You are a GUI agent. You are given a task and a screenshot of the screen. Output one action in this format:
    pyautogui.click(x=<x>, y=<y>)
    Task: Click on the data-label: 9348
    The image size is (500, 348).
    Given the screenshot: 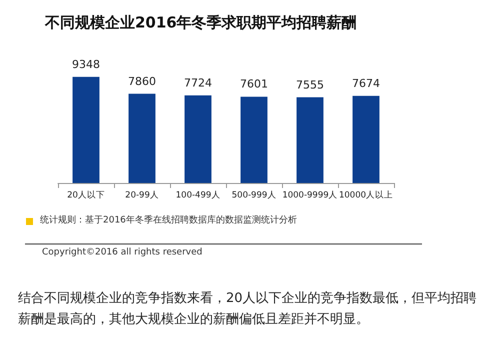 What is the action you would take?
    pyautogui.click(x=86, y=64)
    